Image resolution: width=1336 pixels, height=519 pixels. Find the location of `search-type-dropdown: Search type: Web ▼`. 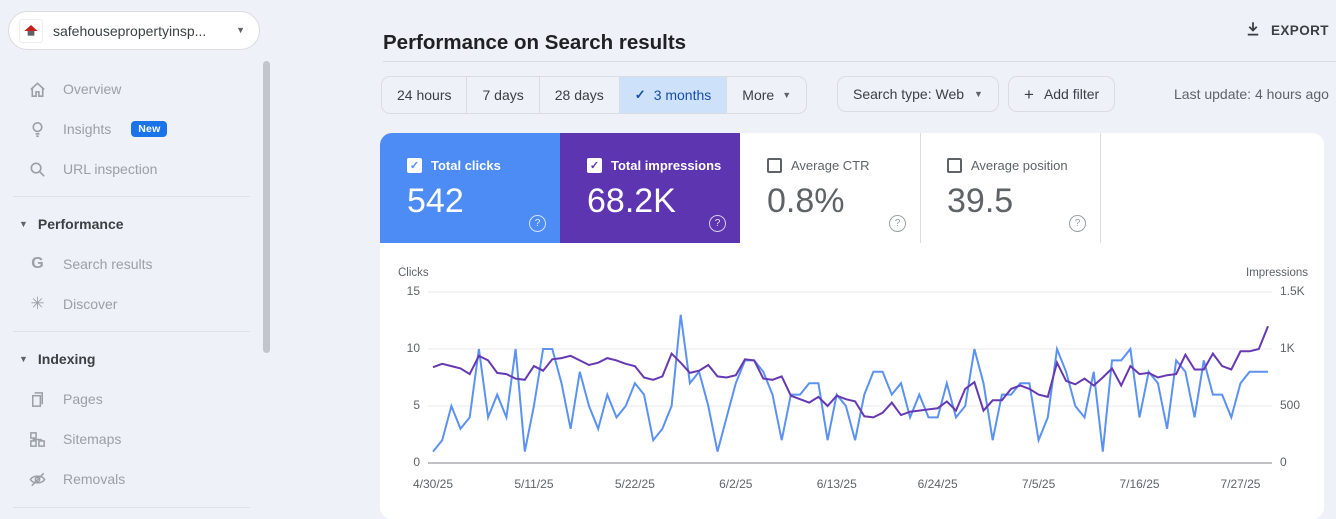

search-type-dropdown: Search type: Web ▼ is located at coordinates (918, 94).